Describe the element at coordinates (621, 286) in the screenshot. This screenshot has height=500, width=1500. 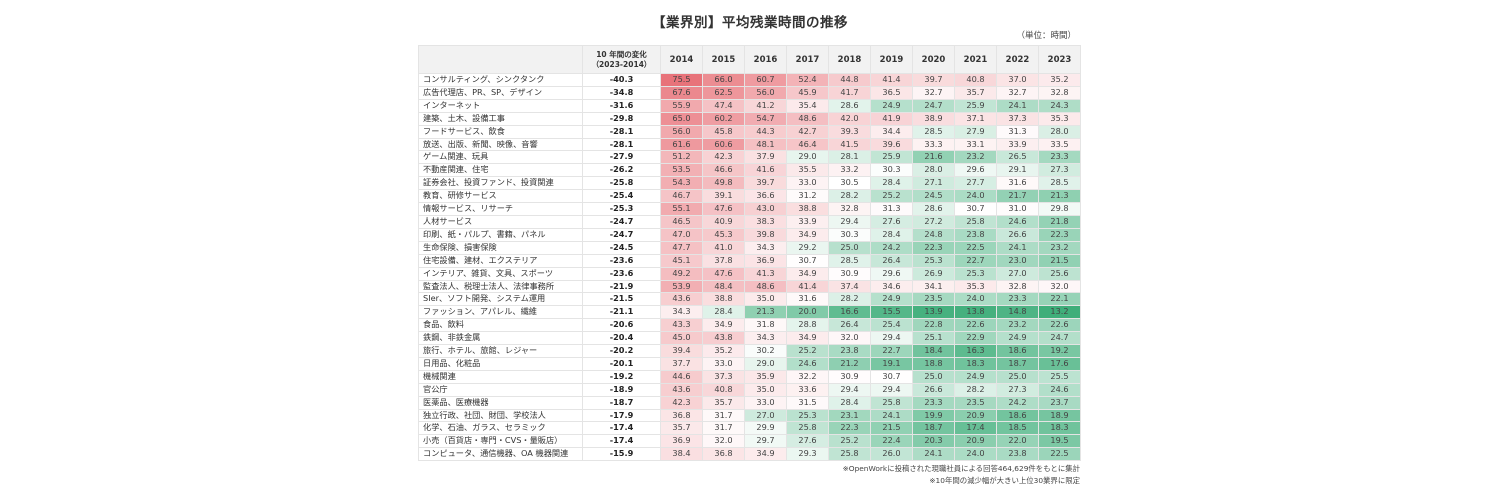
I see `ten-year-change: -21.9` at that location.